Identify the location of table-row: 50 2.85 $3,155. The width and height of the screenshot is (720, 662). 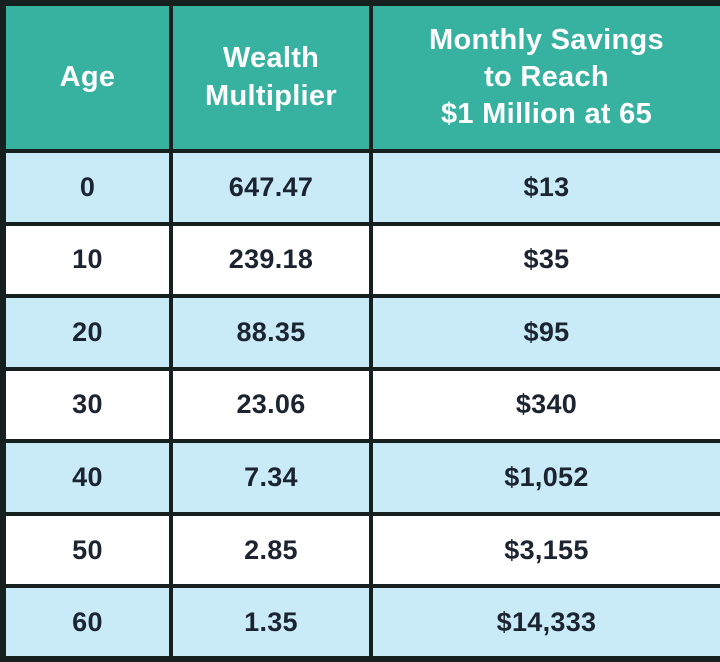
(360, 550).